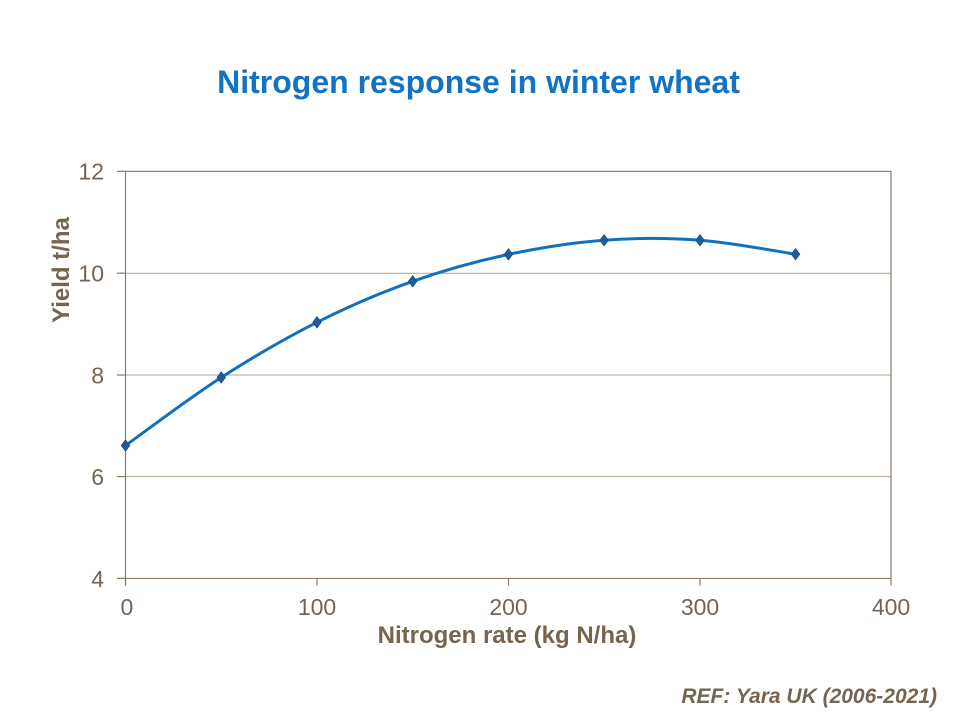  What do you see at coordinates (97, 375) in the screenshot?
I see `svg-text: 8` at bounding box center [97, 375].